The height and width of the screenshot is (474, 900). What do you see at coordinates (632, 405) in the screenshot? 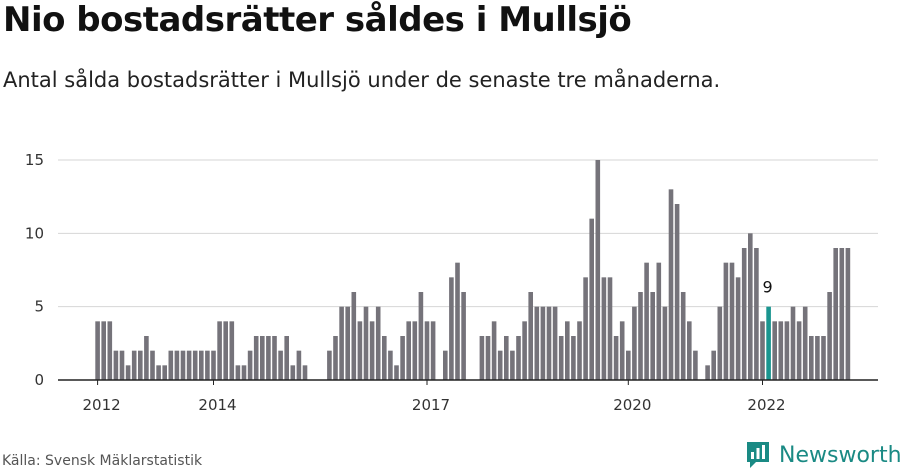
I see `x-tick-label: 2020` at bounding box center [632, 405].